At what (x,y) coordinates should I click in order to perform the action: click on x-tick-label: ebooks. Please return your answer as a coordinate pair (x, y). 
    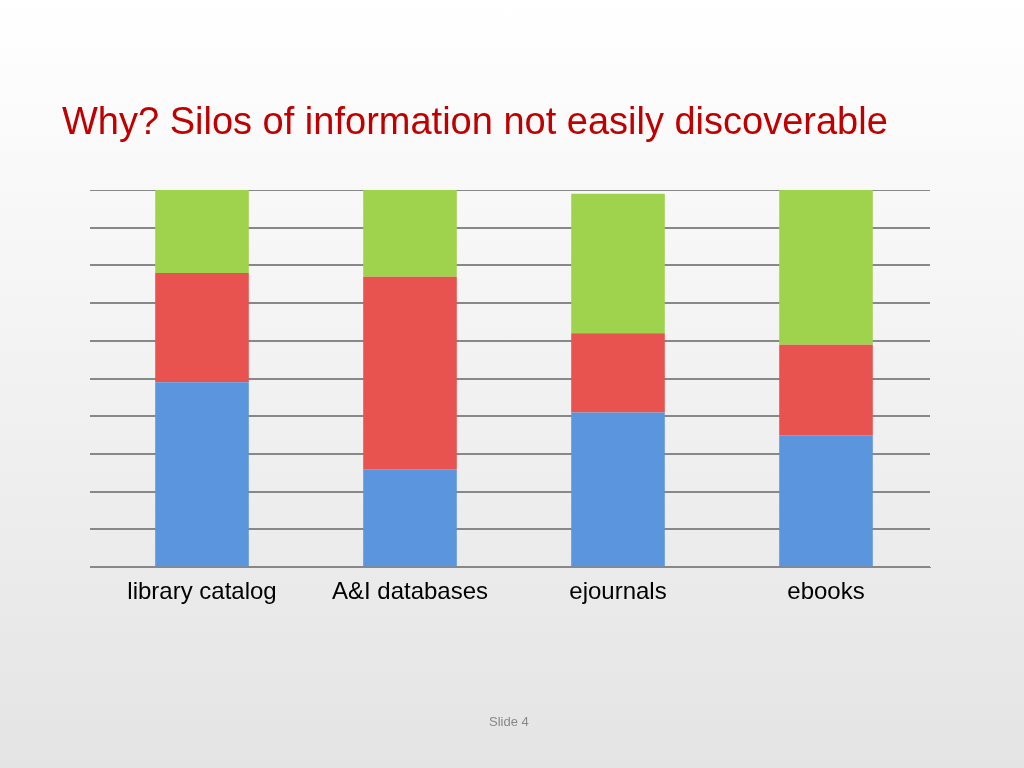
    Looking at the image, I should click on (826, 591).